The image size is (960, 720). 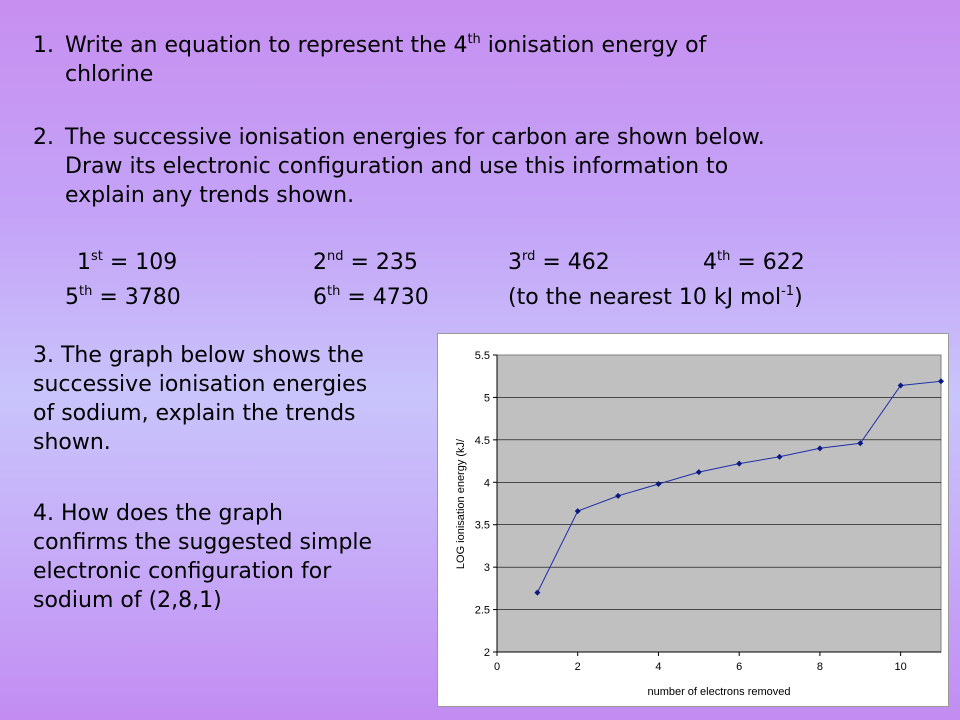 I want to click on x-tick-label: 4, so click(x=658, y=667).